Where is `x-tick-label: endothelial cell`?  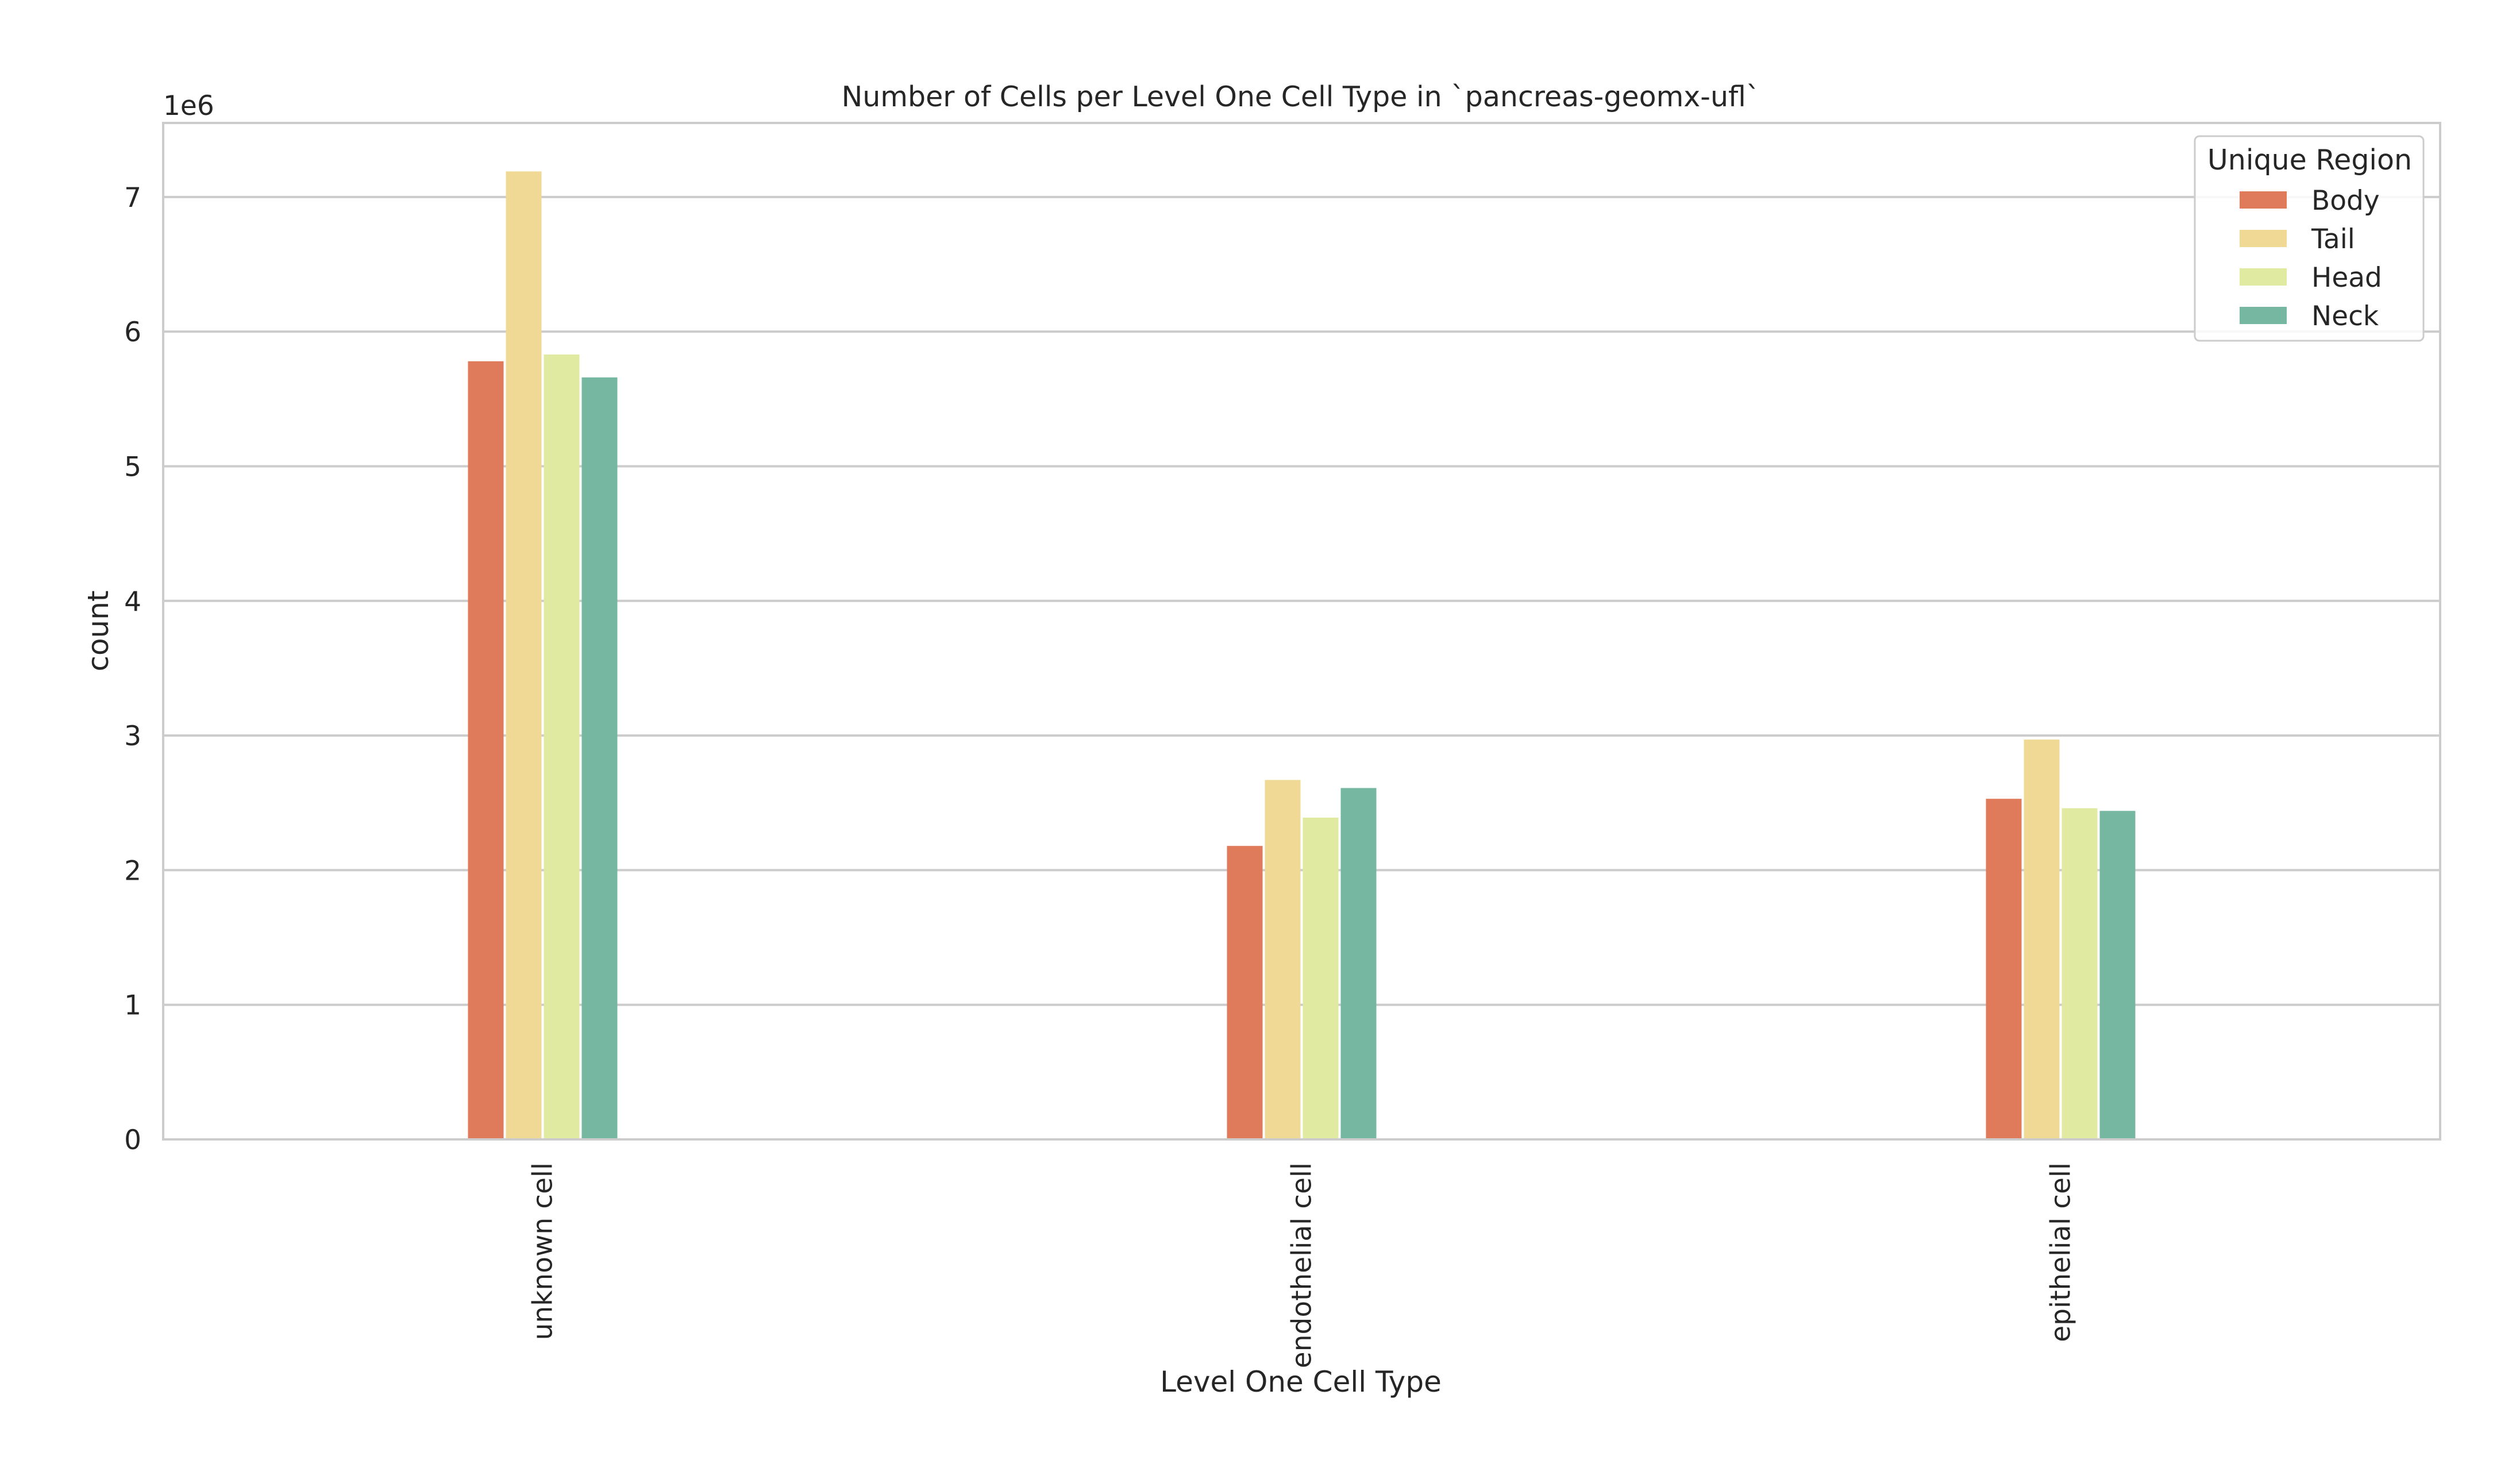
x-tick-label: endothelial cell is located at coordinates (1302, 1265).